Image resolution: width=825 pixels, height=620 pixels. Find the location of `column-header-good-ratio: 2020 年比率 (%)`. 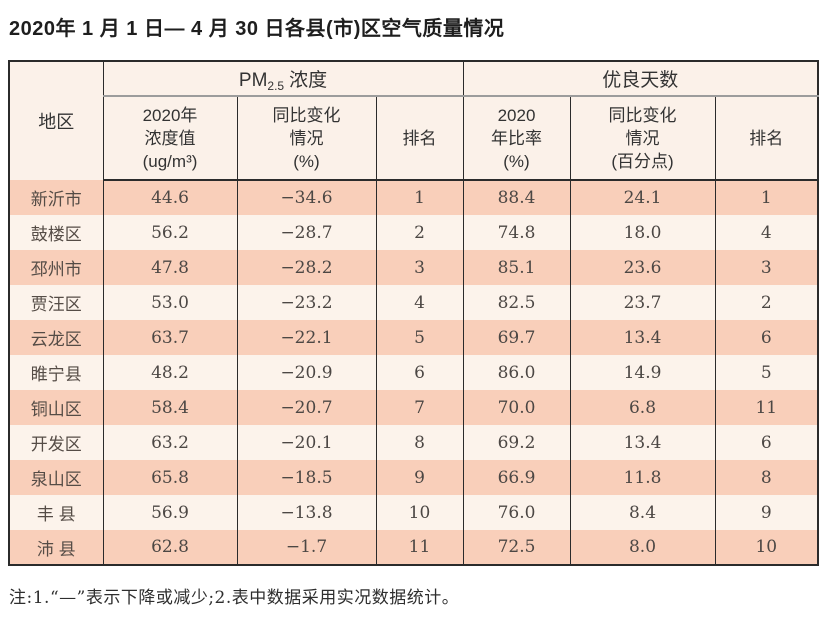

column-header-good-ratio: 2020 年比率 (%) is located at coordinates (516, 138).